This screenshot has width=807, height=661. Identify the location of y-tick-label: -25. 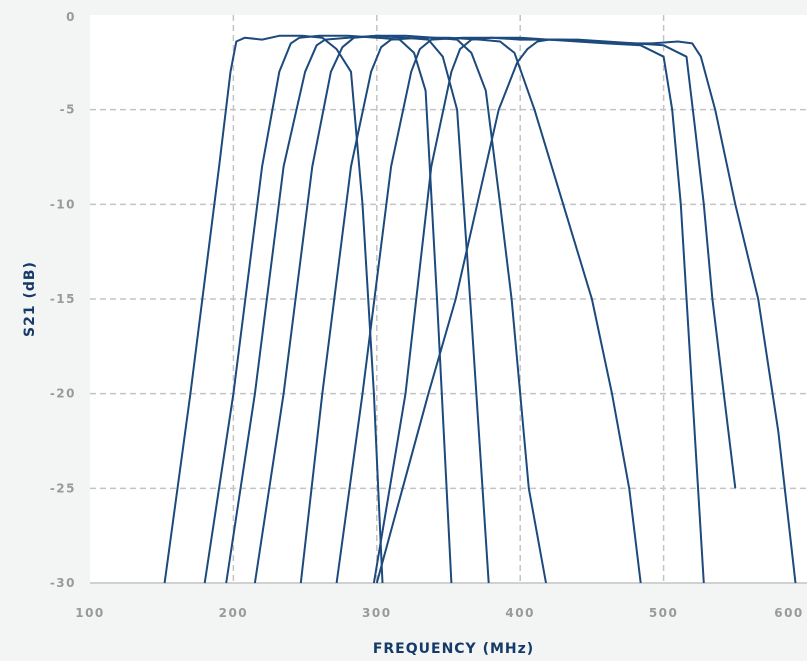
(63, 488).